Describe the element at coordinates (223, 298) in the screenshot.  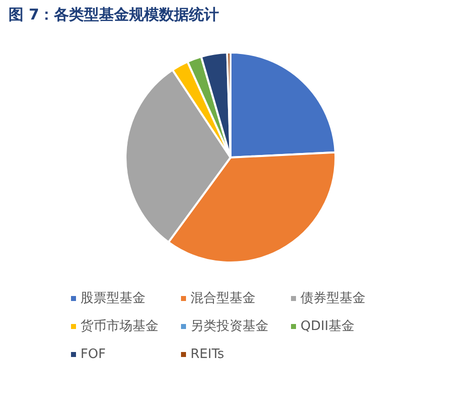
I see `legend-label: 混合型基金` at that location.